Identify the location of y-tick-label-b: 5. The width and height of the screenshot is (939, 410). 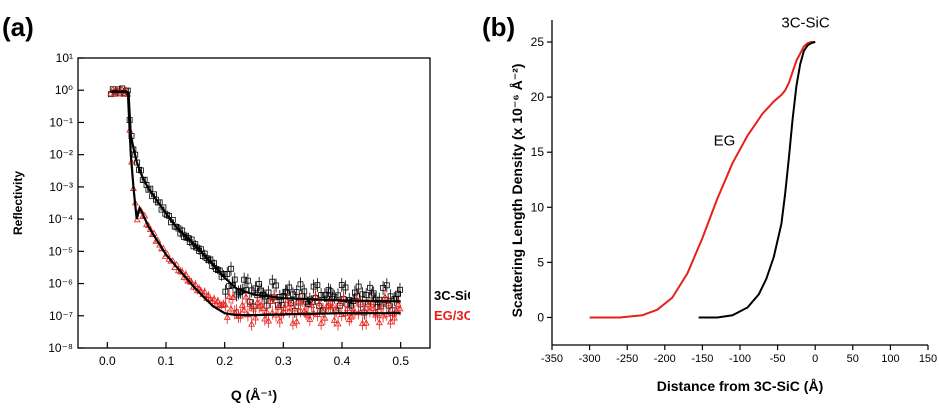
(540, 262).